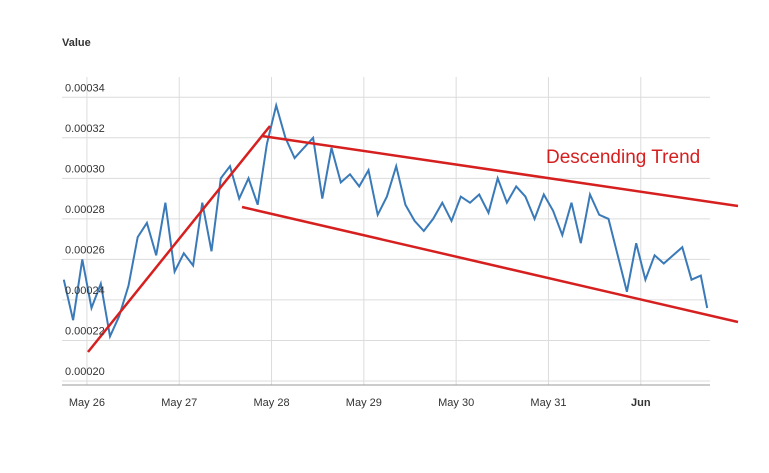  What do you see at coordinates (85, 210) in the screenshot?
I see `y-tick-label: 0.00028` at bounding box center [85, 210].